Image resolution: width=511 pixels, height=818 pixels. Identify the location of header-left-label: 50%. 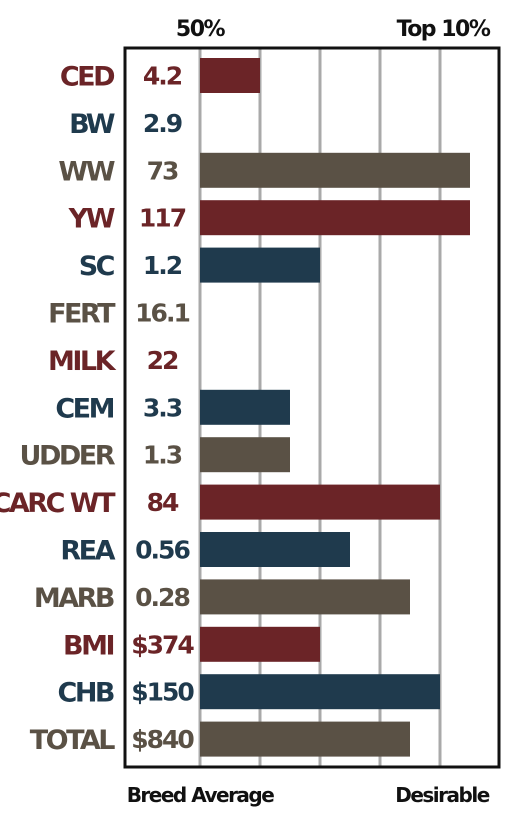
(201, 29).